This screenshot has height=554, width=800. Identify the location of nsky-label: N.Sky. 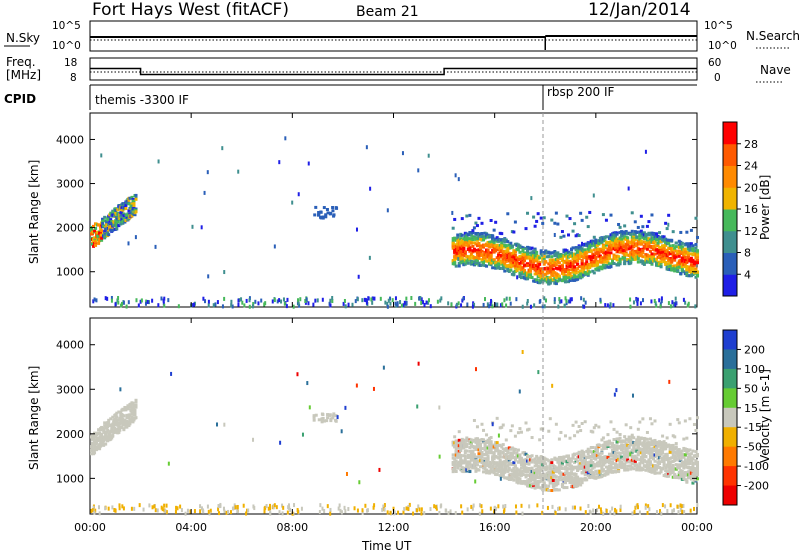
(23, 38).